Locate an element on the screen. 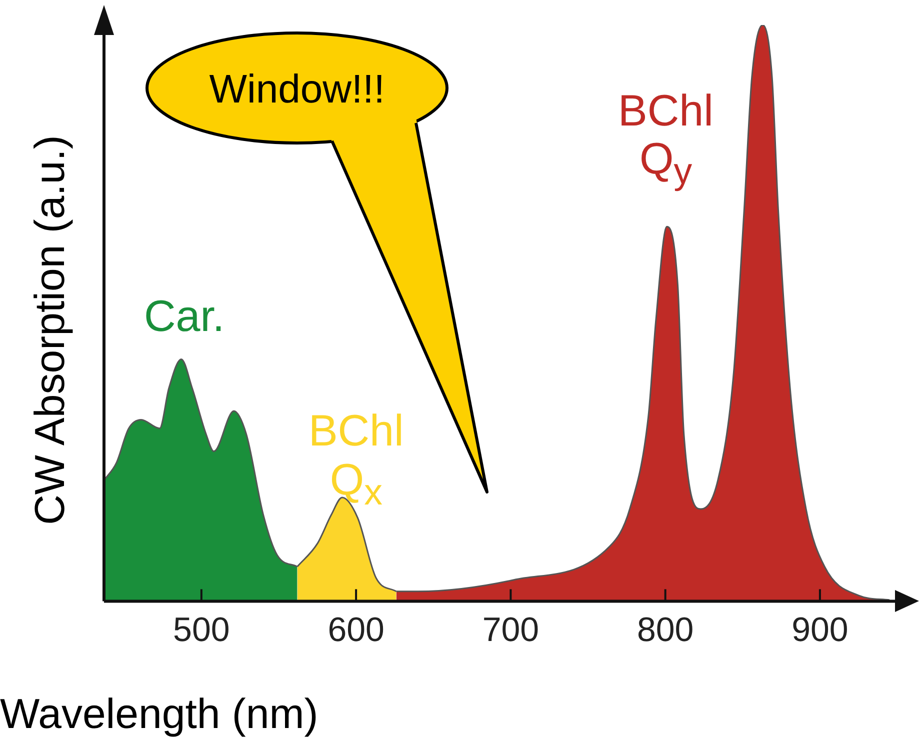 The height and width of the screenshot is (750, 921). y-axis-title: CW Absorption (a.u.) is located at coordinates (50, 330).